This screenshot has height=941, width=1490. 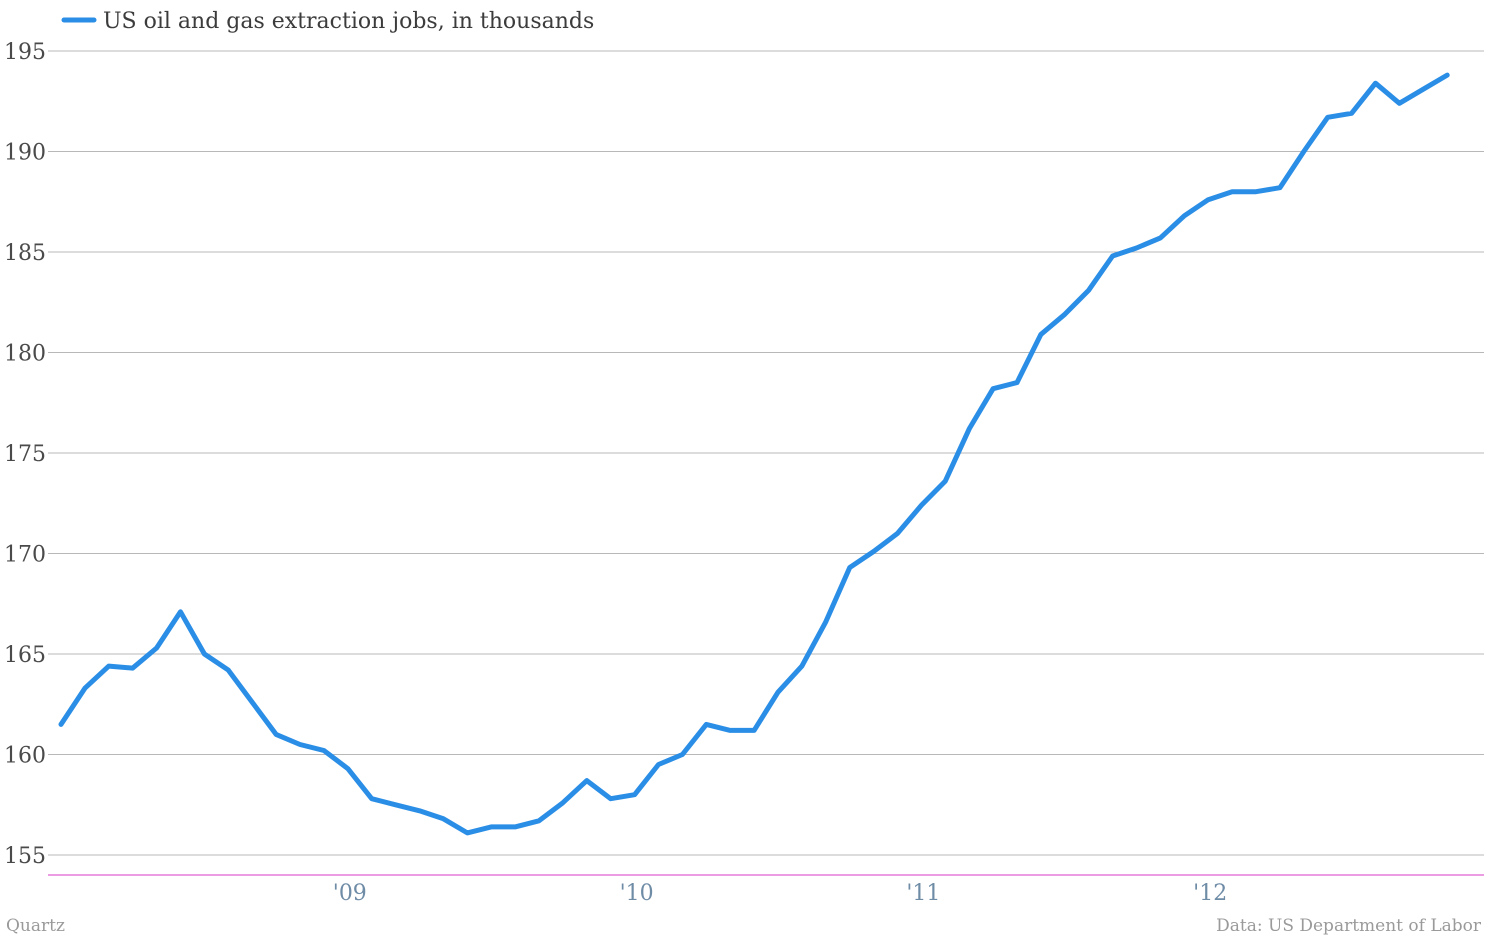 What do you see at coordinates (25, 153) in the screenshot?
I see `y-tick-label: 190` at bounding box center [25, 153].